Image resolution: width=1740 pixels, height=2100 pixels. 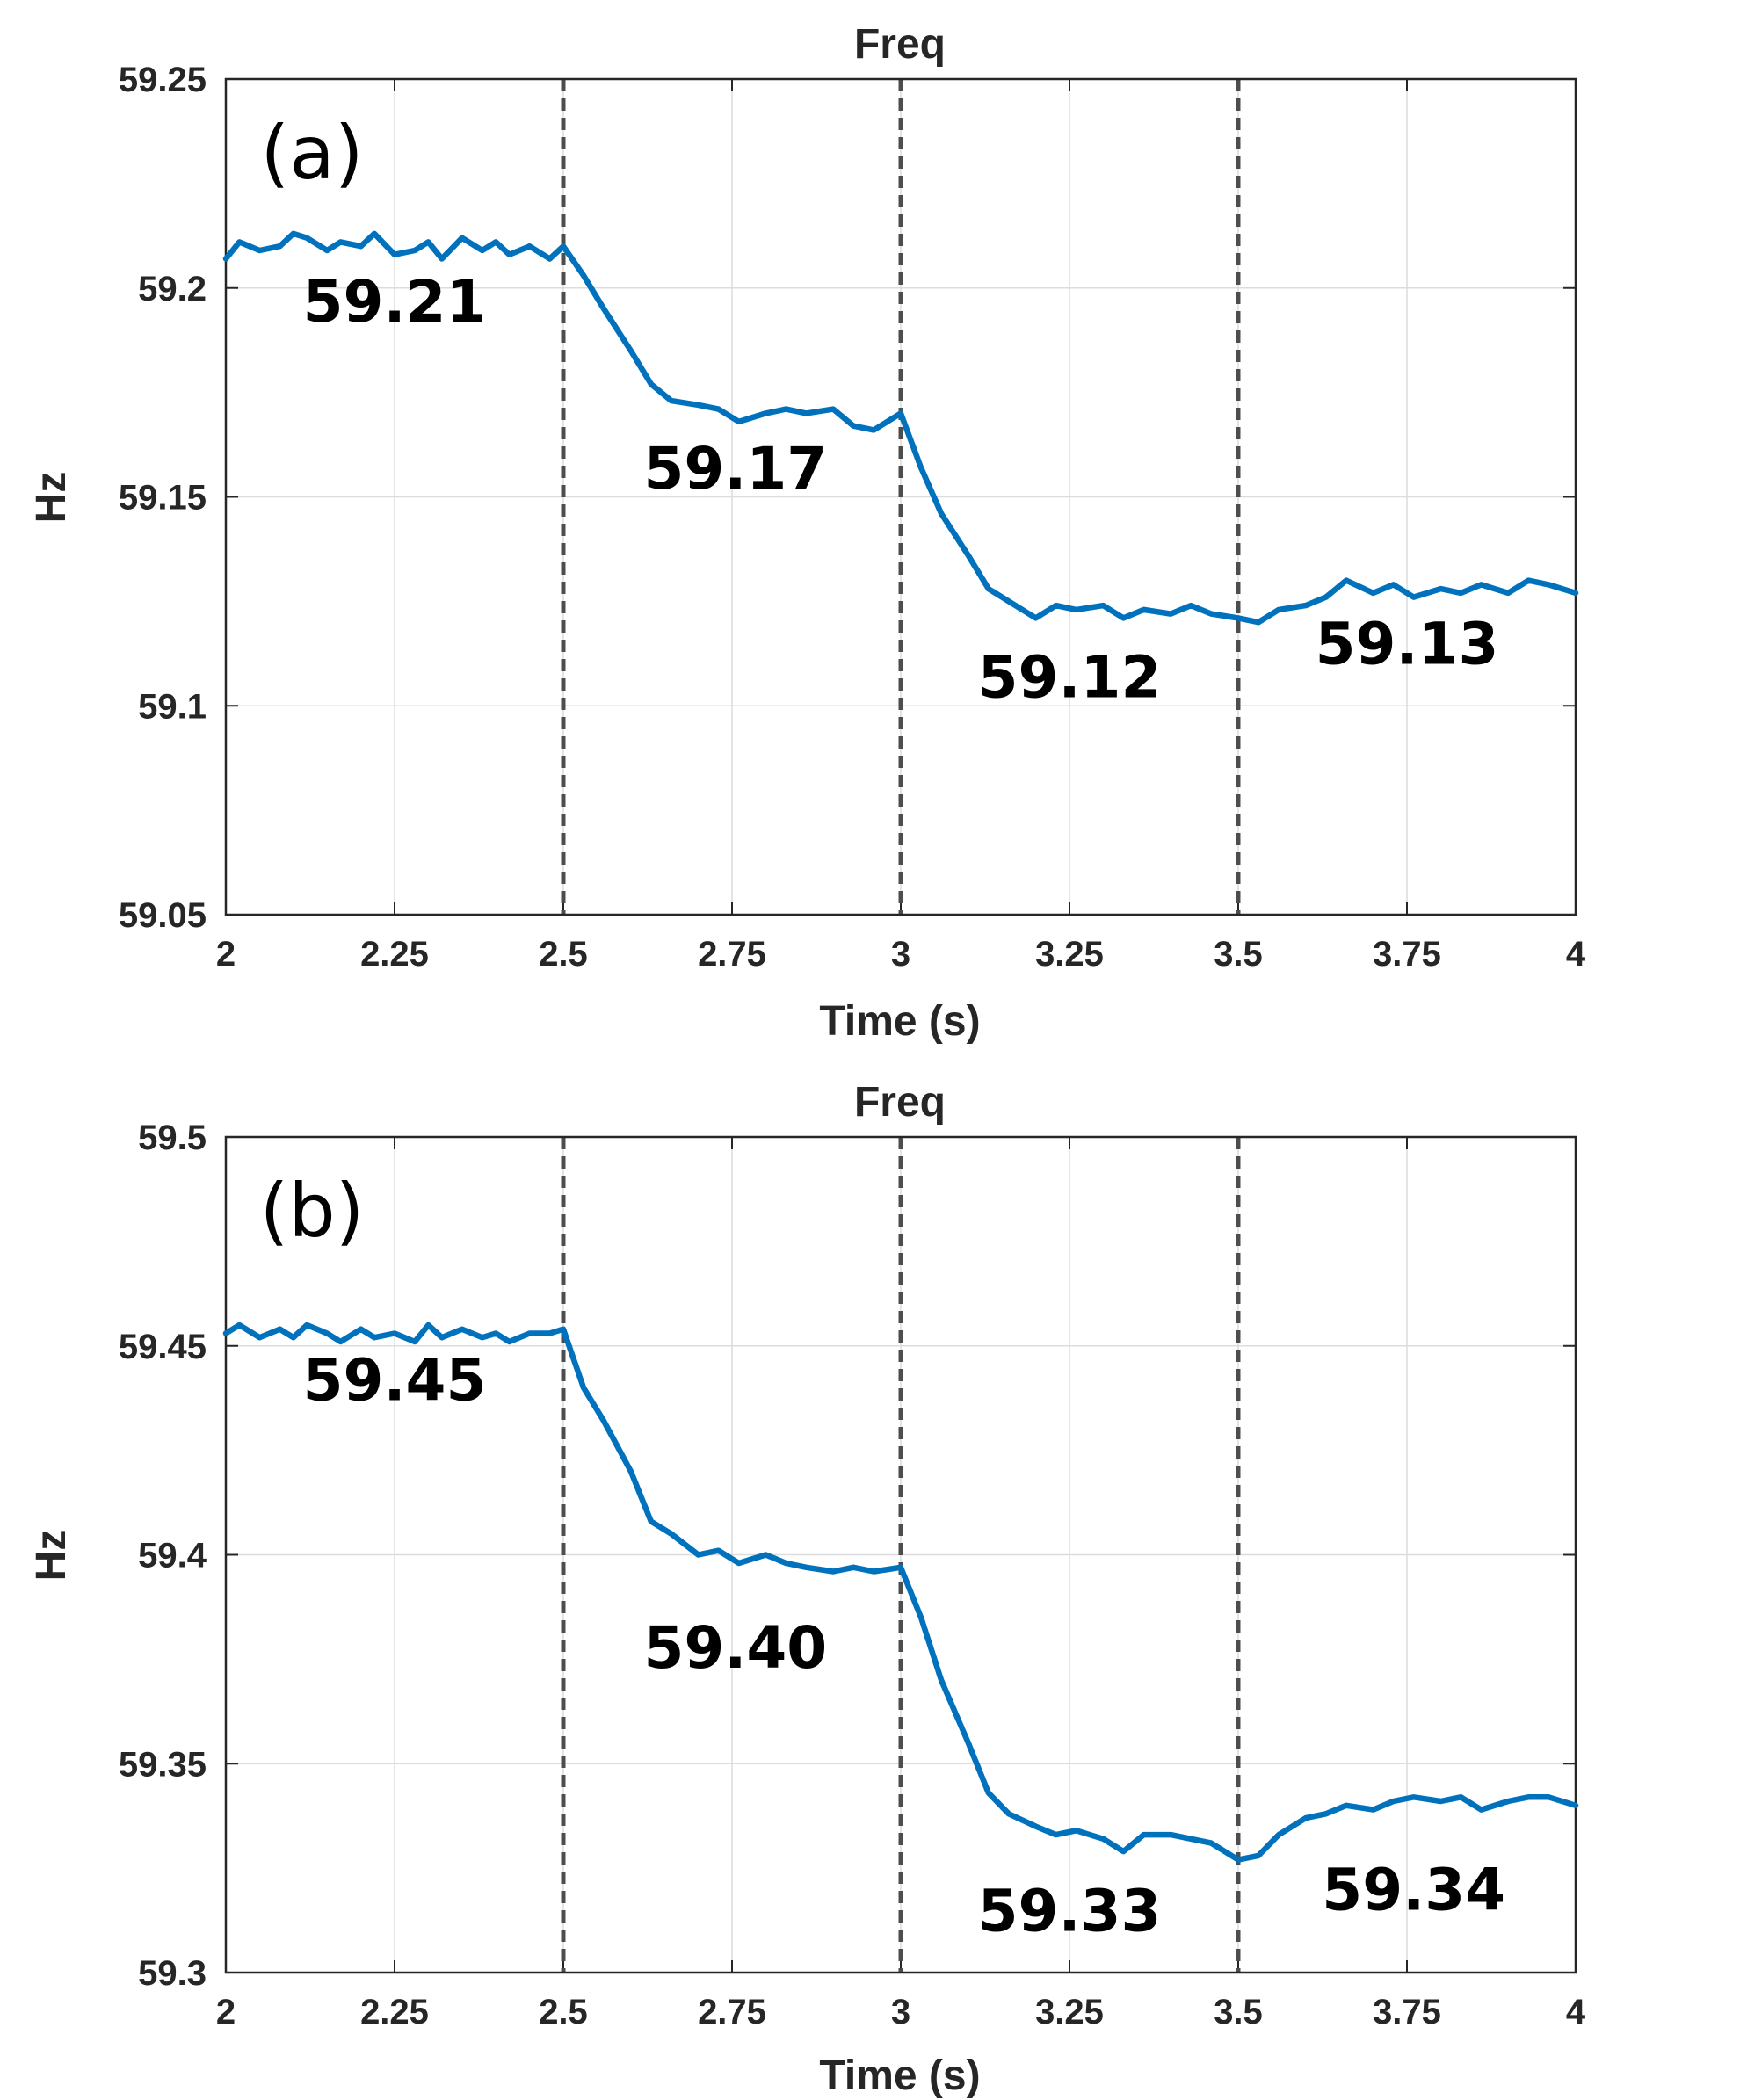 What do you see at coordinates (735, 469) in the screenshot?
I see `value-annotation: 59.17` at bounding box center [735, 469].